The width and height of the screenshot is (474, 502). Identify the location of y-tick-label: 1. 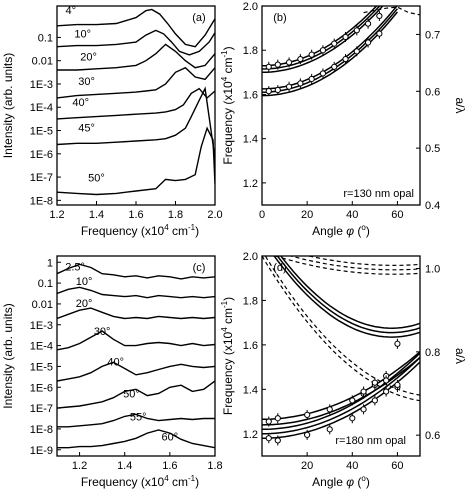
(50, 263).